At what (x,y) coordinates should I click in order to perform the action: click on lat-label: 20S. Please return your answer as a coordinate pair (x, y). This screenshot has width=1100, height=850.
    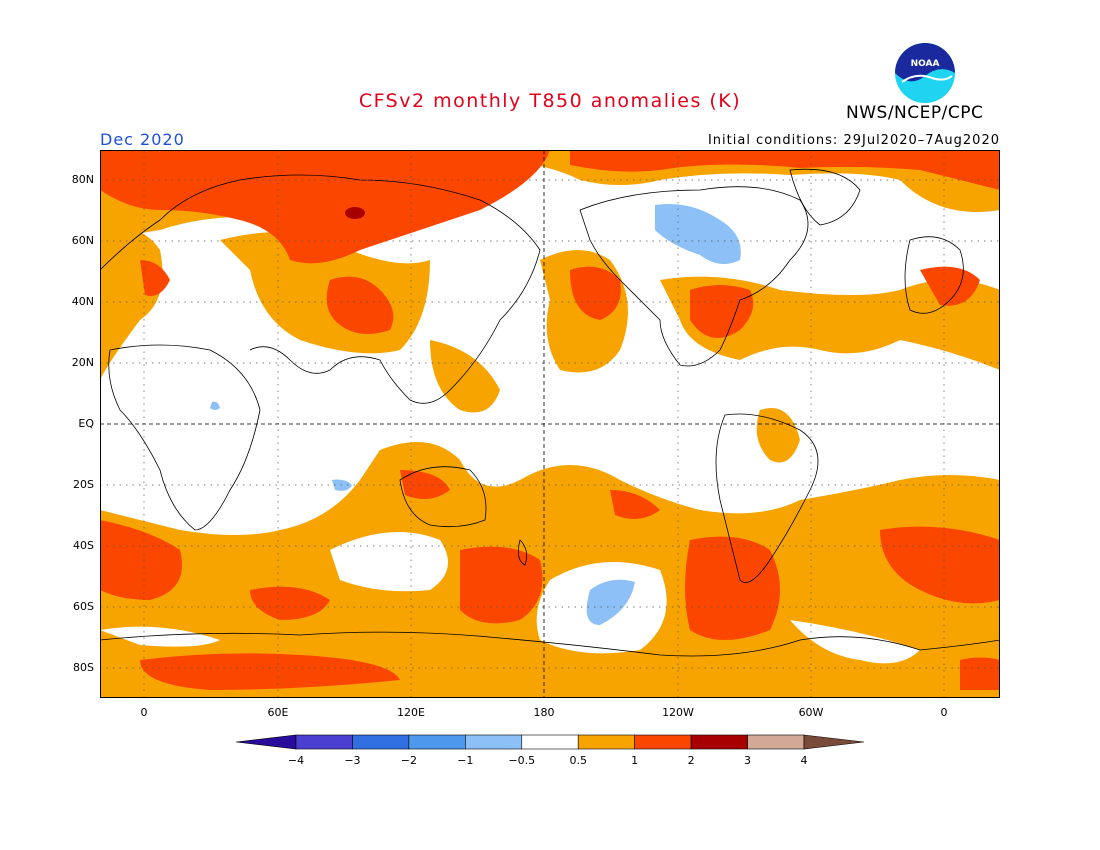
    Looking at the image, I should click on (83, 484).